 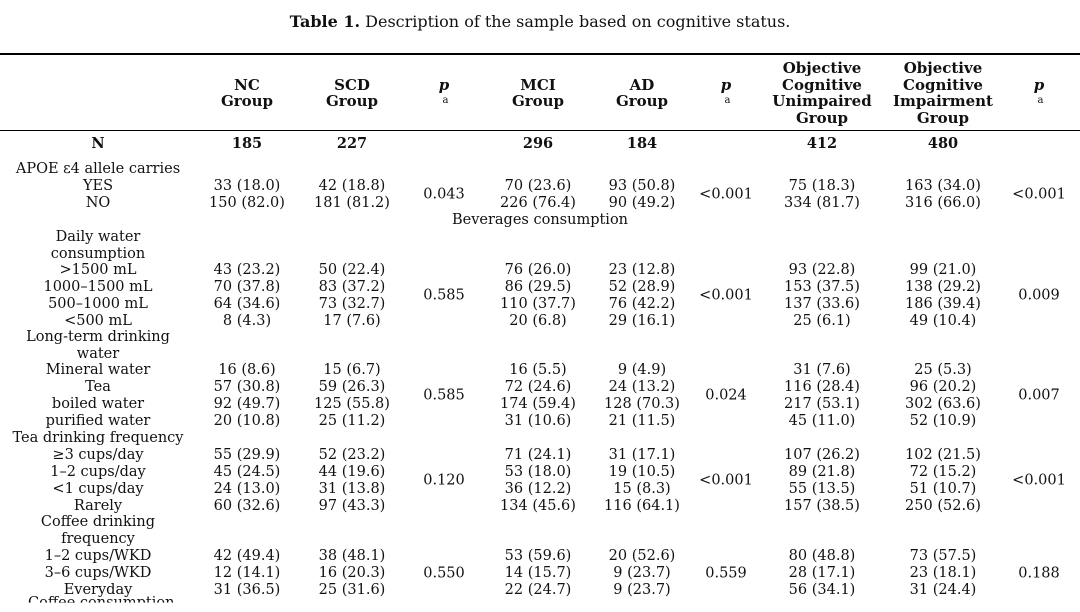 I want to click on cell-mci: 22 (24.7), so click(x=538, y=590).